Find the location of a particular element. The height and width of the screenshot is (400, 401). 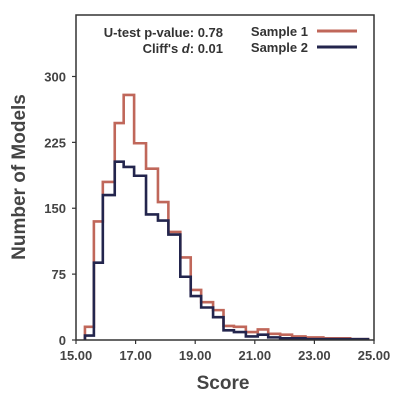

y-tick-label: 225 is located at coordinates (55, 142).